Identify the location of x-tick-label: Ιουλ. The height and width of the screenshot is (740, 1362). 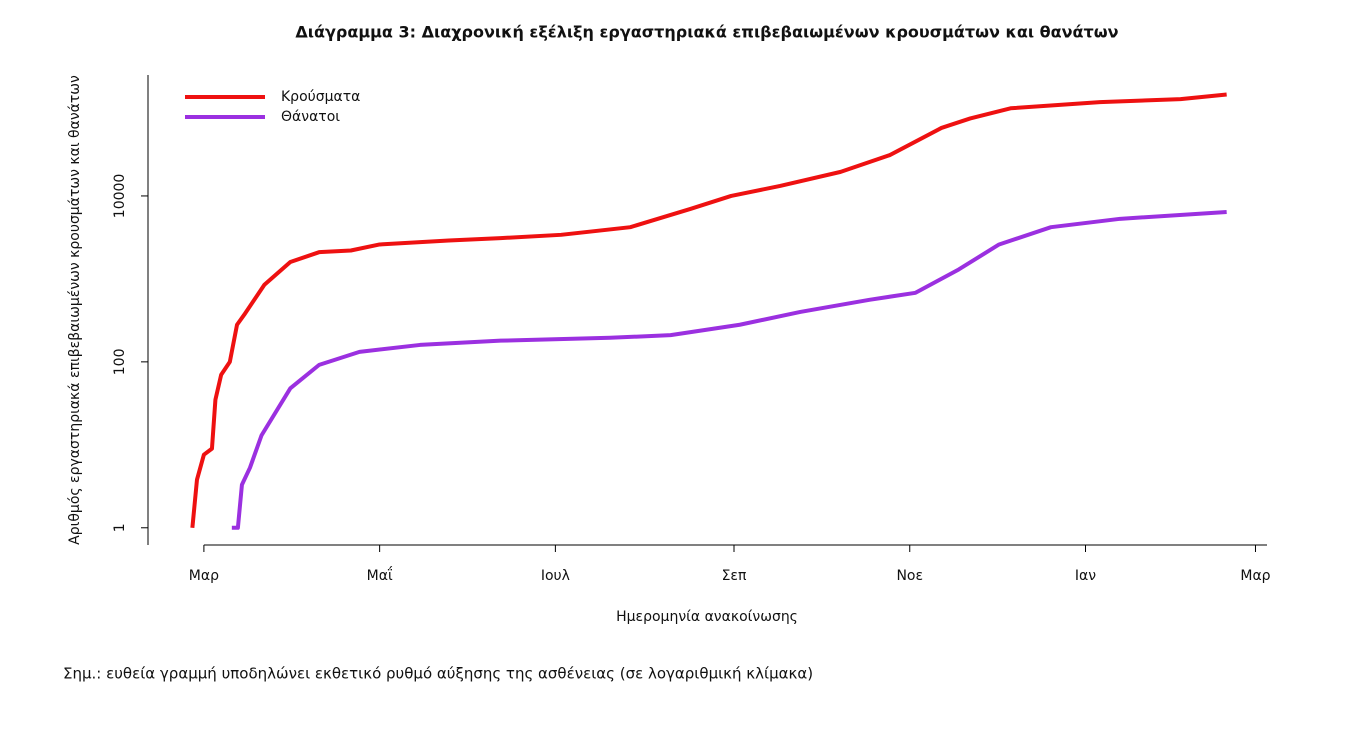
(555, 576).